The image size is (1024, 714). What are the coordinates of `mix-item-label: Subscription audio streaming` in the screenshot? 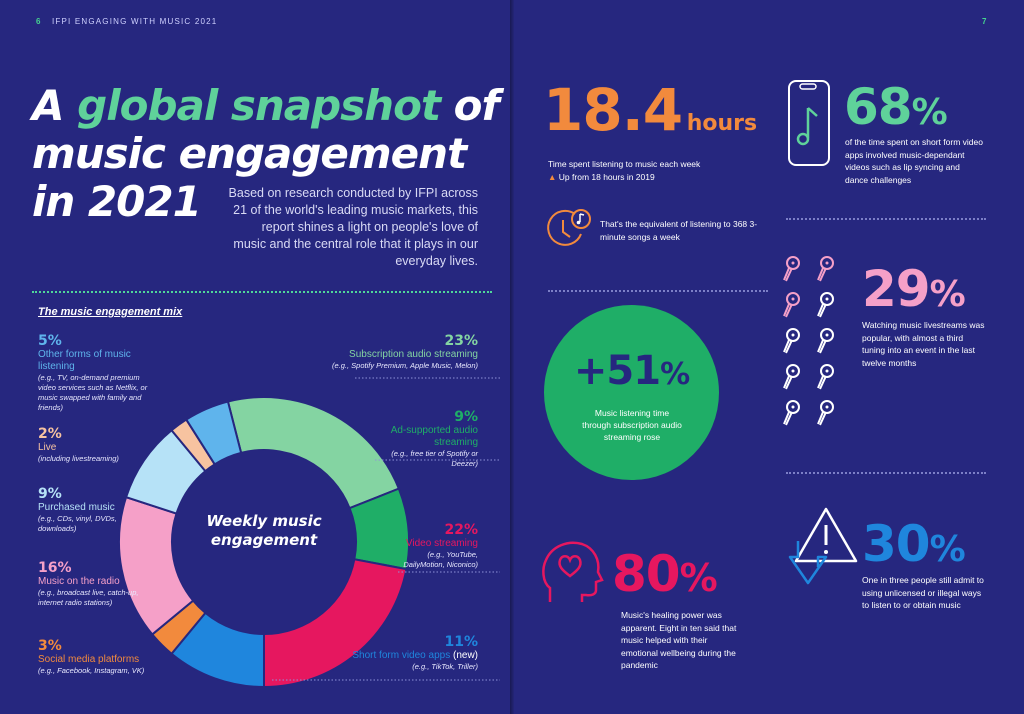 It's located at (413, 354).